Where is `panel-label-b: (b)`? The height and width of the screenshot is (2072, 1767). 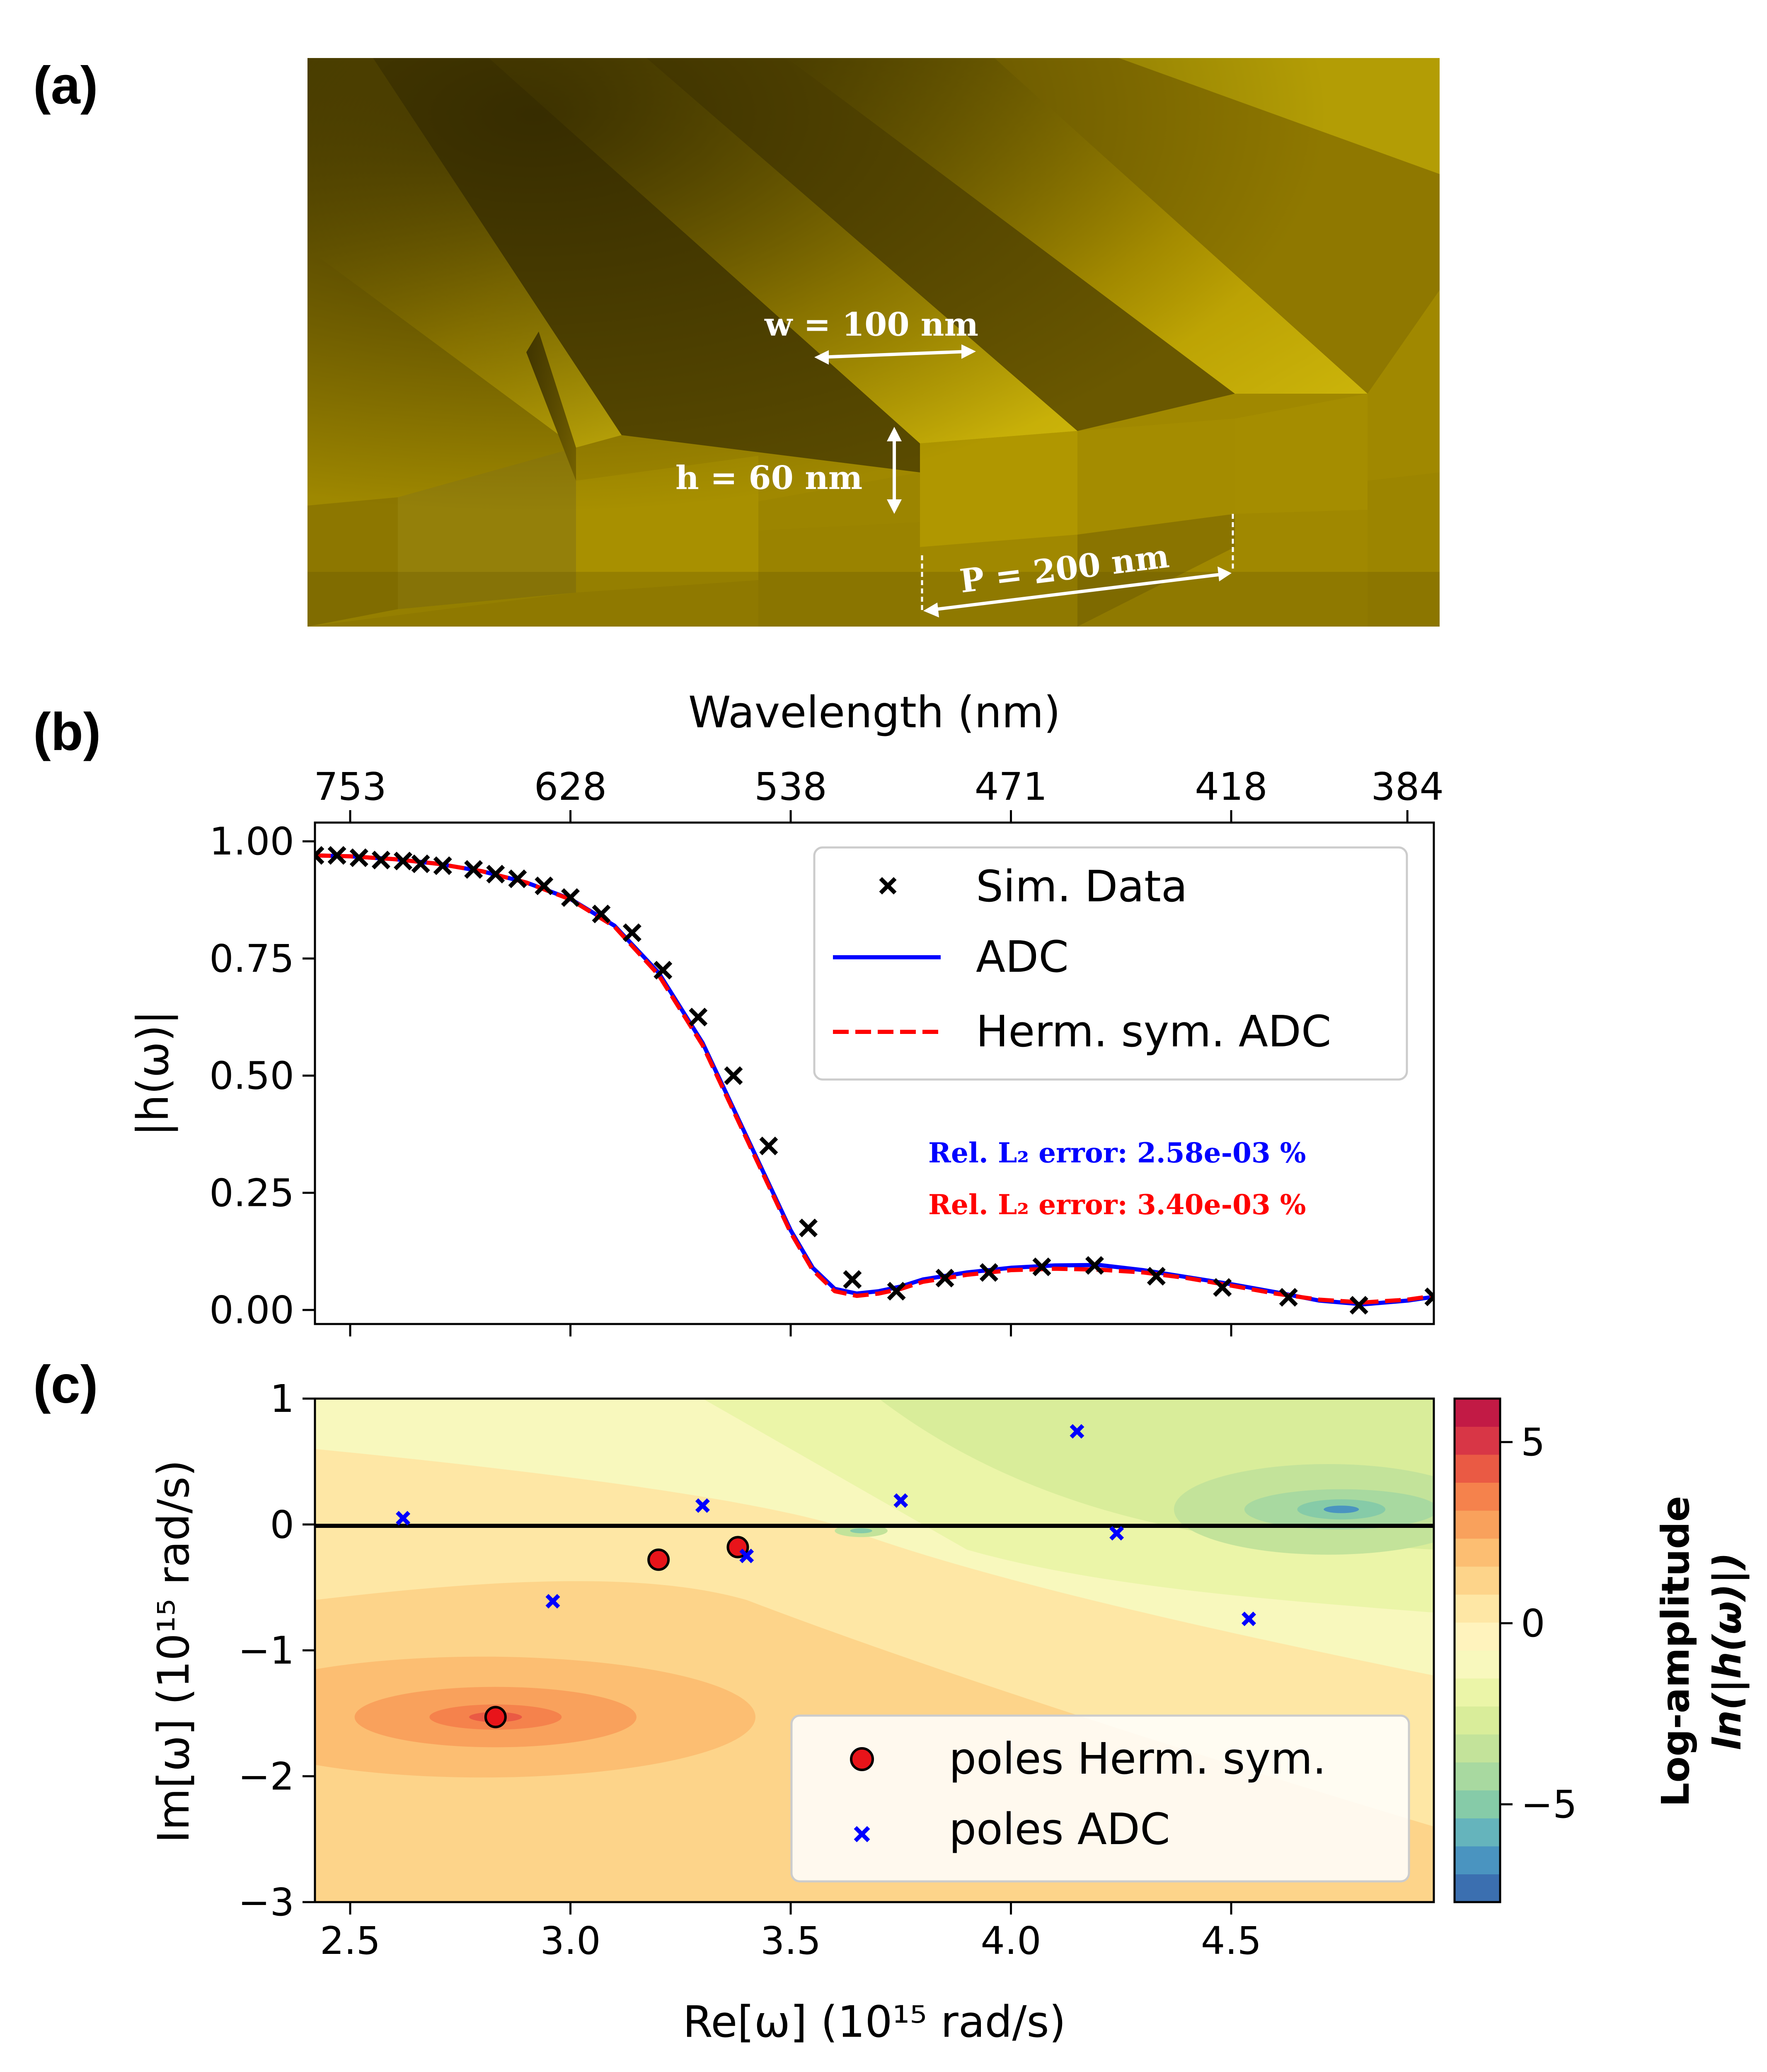
panel-label-b: (b) is located at coordinates (67, 732).